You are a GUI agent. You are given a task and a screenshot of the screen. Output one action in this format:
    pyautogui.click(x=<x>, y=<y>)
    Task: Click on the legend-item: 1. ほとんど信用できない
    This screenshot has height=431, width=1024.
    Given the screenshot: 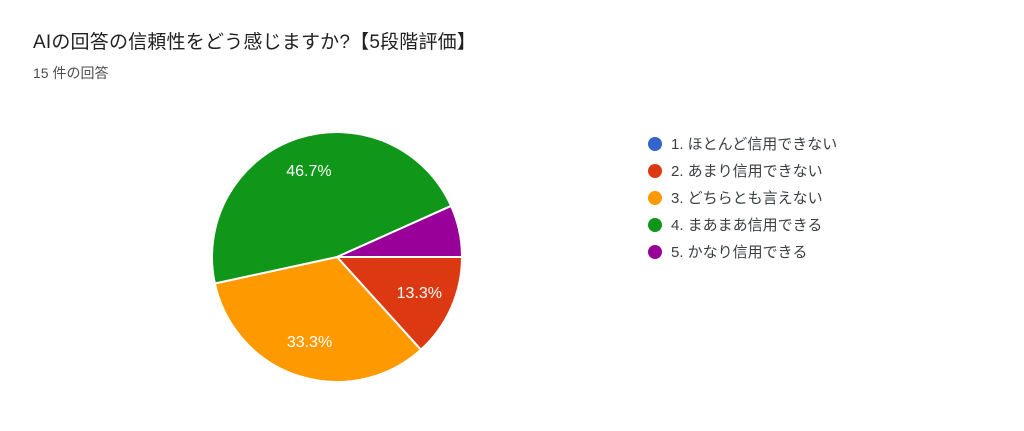 What is the action you would take?
    pyautogui.click(x=742, y=143)
    